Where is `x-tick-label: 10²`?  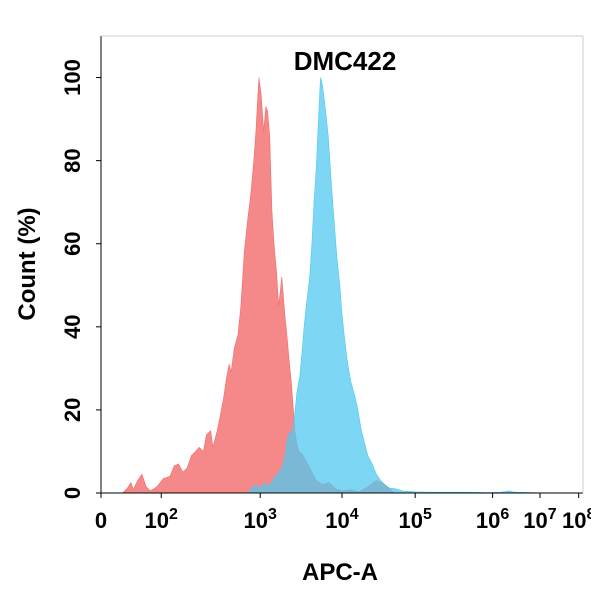
x-tick-label: 10² is located at coordinates (161, 519).